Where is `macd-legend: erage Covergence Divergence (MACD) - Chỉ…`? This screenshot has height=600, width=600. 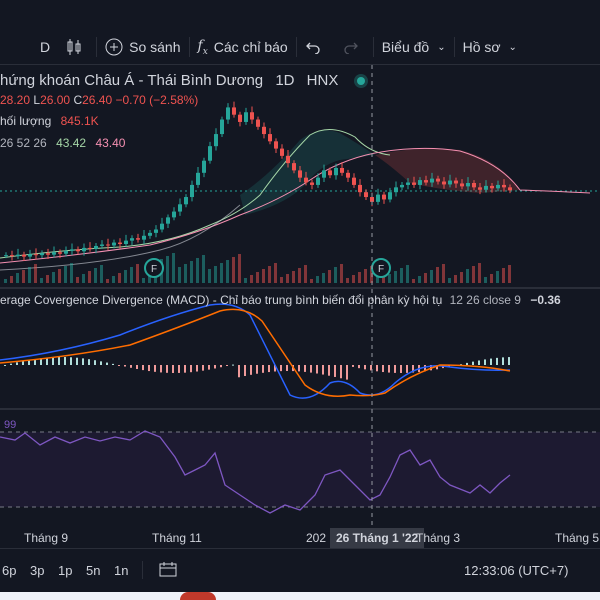 macd-legend: erage Covergence Divergence (MACD) - Chỉ… is located at coordinates (280, 300).